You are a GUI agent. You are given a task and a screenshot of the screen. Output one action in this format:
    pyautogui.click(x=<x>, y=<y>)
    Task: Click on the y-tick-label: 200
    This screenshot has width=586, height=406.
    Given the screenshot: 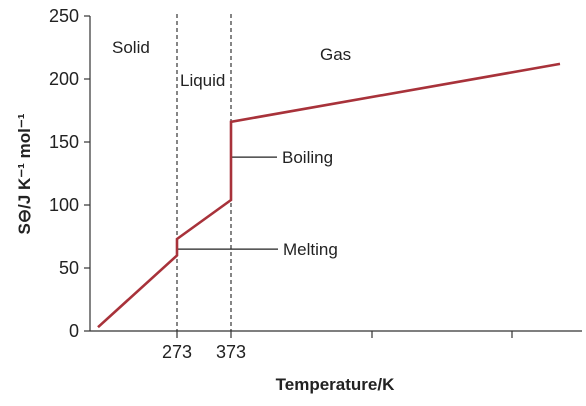 What is the action you would take?
    pyautogui.click(x=64, y=79)
    